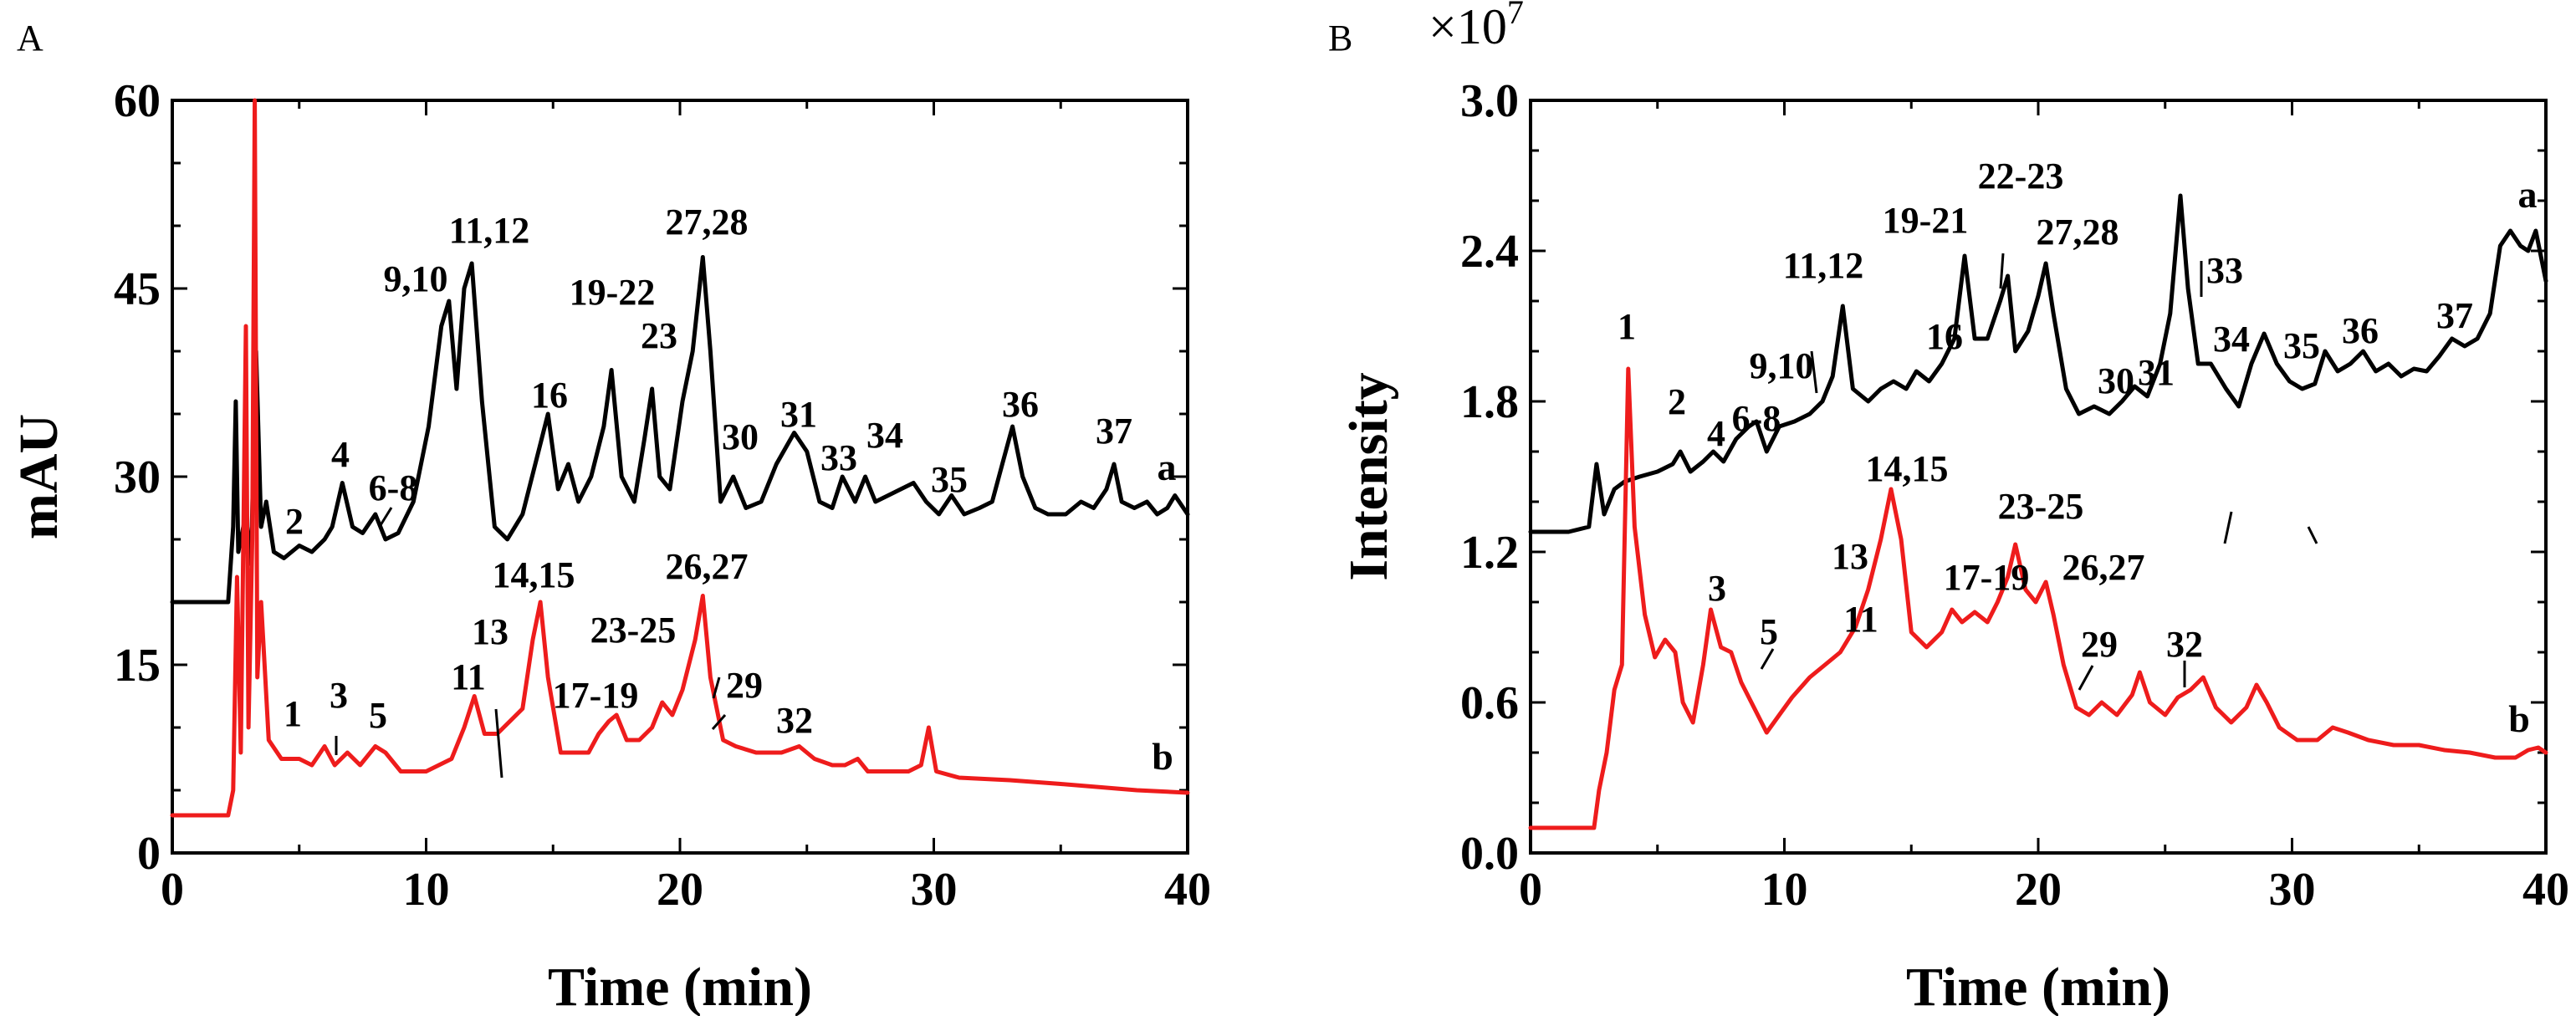 The width and height of the screenshot is (2576, 1016). I want to click on y-tick-label: 1.8, so click(1489, 402).